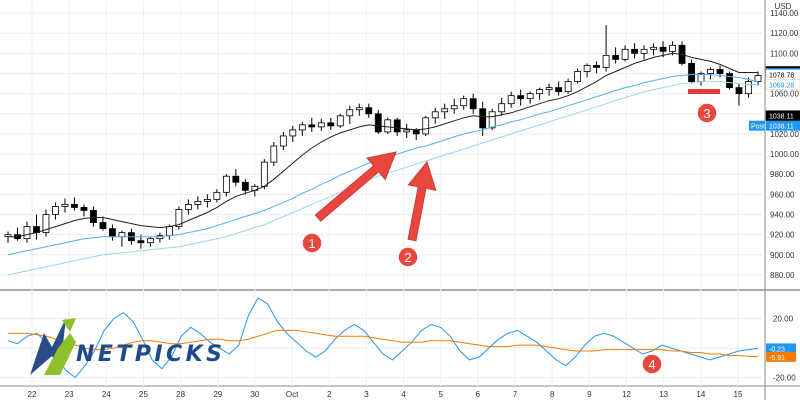  I want to click on post-tag: Post 1038.11, so click(774, 125).